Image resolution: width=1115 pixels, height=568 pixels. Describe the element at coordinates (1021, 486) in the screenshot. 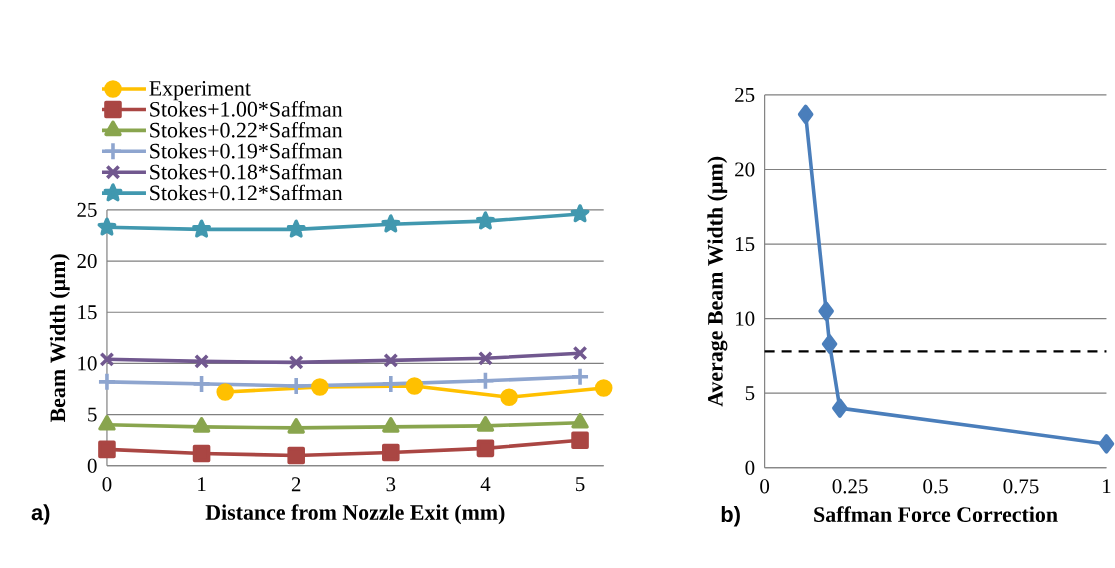

I see `x-tick-label: 0.75` at that location.